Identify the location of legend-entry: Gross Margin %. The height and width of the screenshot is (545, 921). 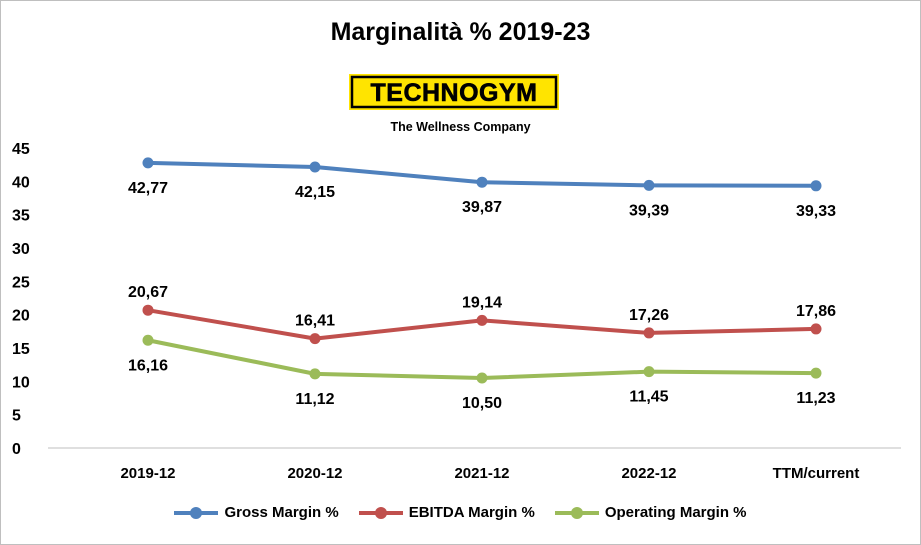
(256, 512).